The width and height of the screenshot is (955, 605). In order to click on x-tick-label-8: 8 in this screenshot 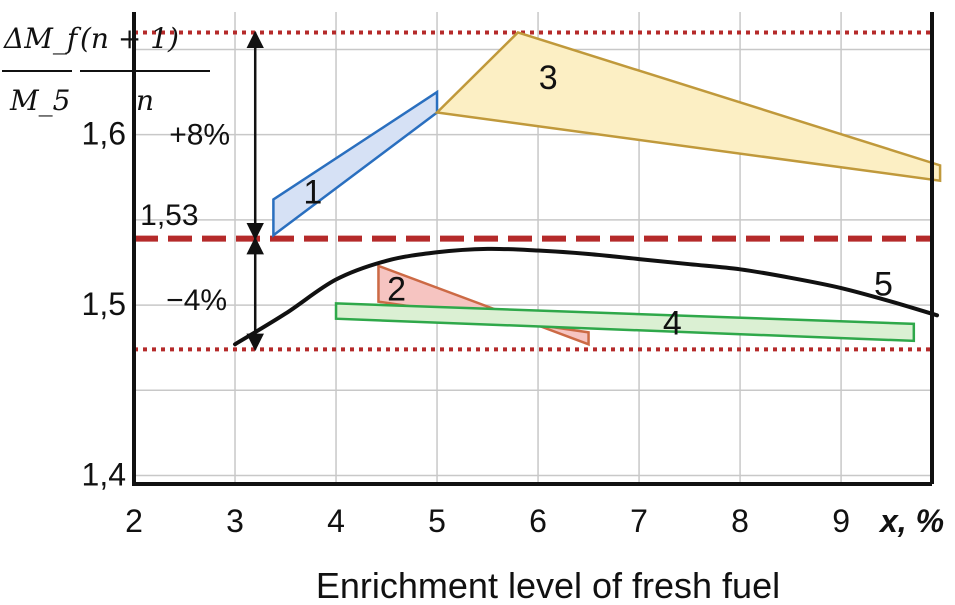, I will do `click(740, 521)`.